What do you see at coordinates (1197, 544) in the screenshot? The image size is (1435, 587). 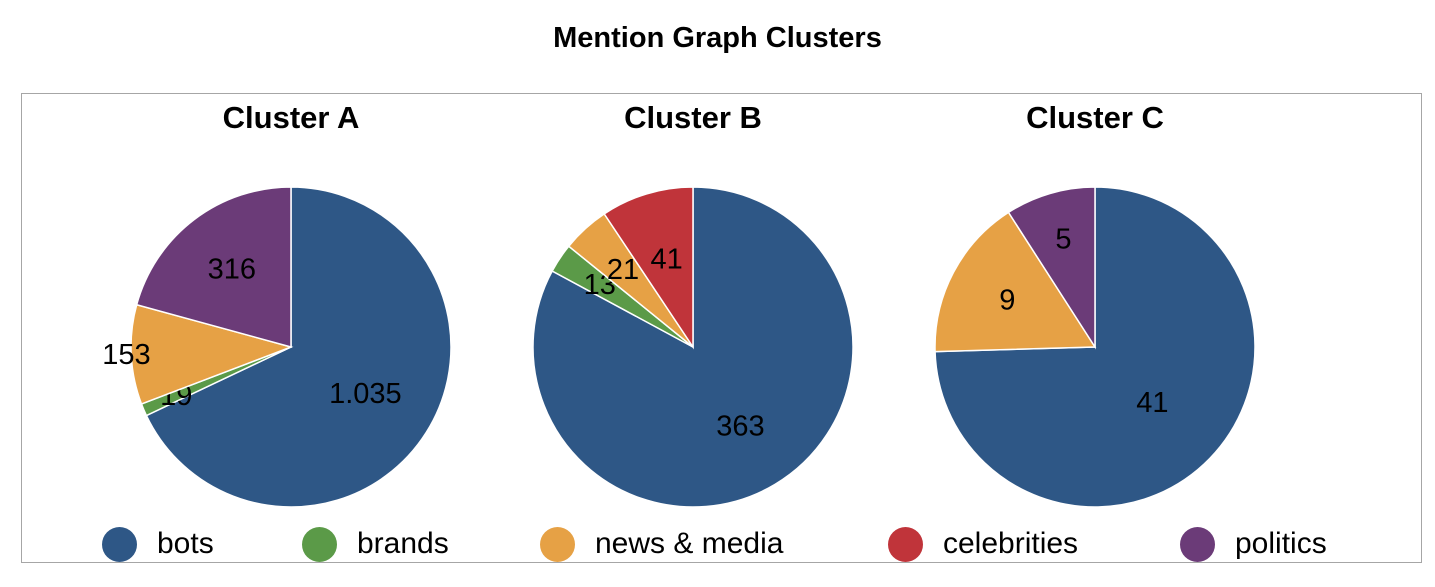 I see `legend-swatch-politics` at bounding box center [1197, 544].